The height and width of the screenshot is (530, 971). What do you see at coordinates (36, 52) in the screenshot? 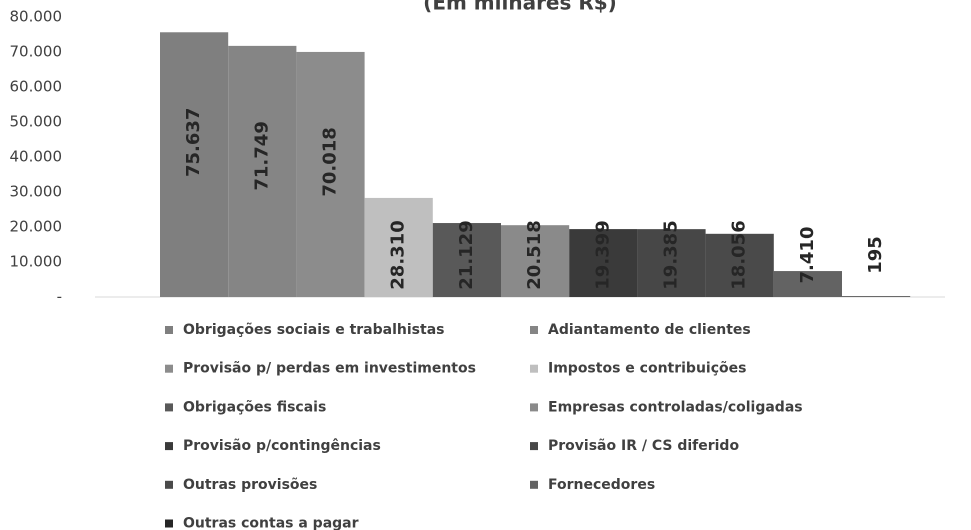
I see `y-tick-label: 70.000` at bounding box center [36, 52].